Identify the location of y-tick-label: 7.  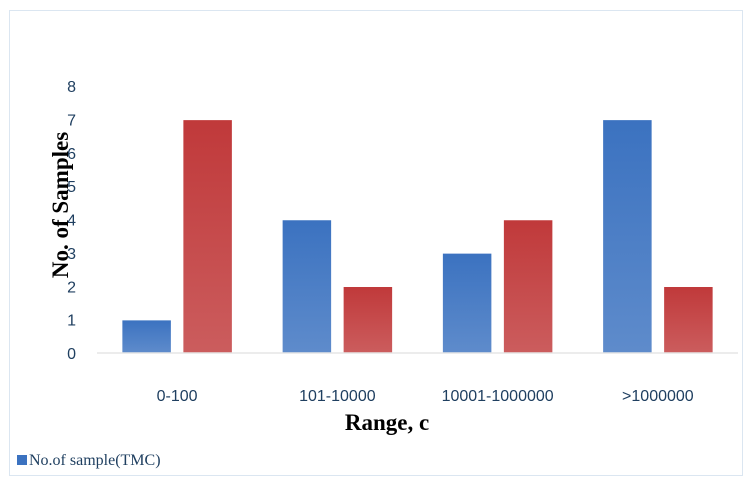
(71, 120).